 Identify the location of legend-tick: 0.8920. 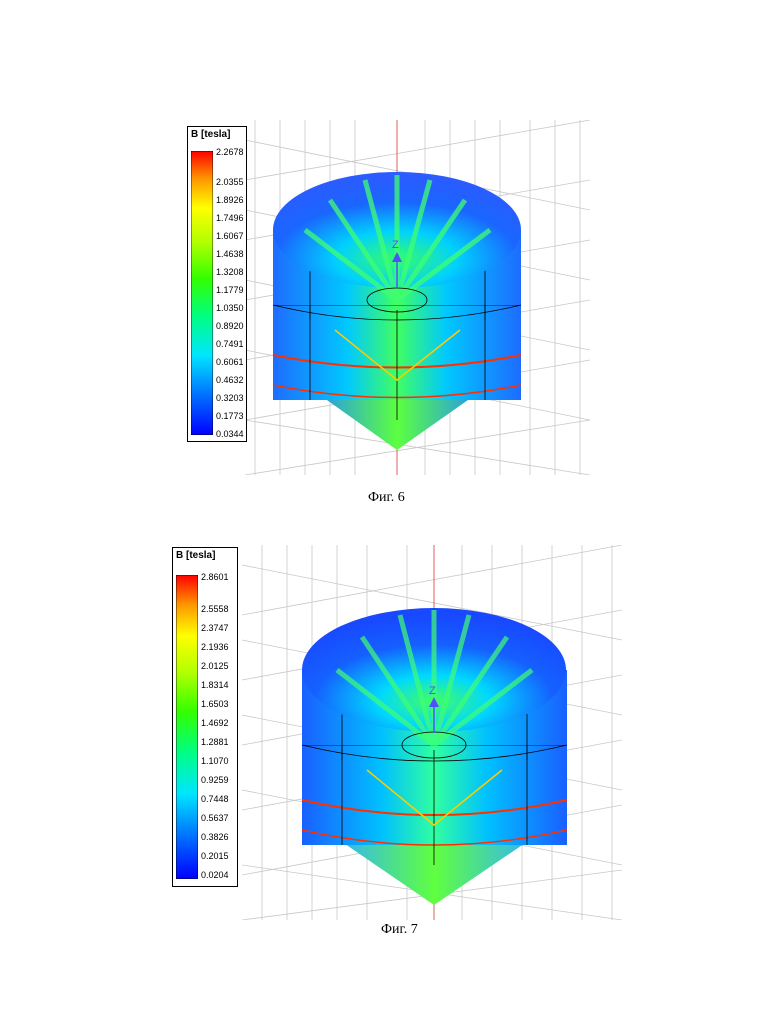
(230, 326).